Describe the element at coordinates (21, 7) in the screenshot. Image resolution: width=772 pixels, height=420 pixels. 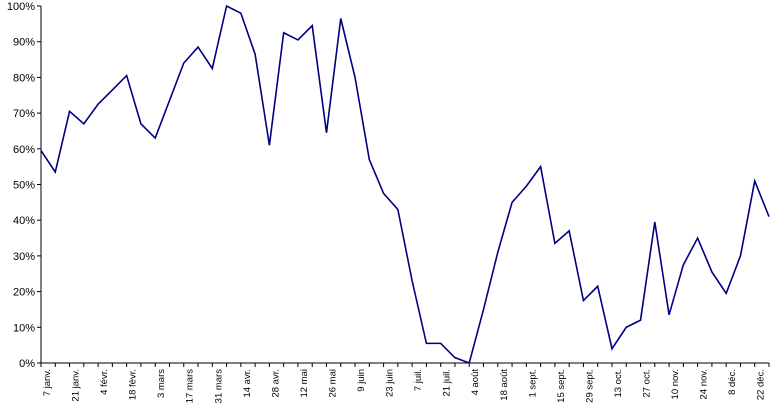
I see `y-tick-label: 100%` at that location.